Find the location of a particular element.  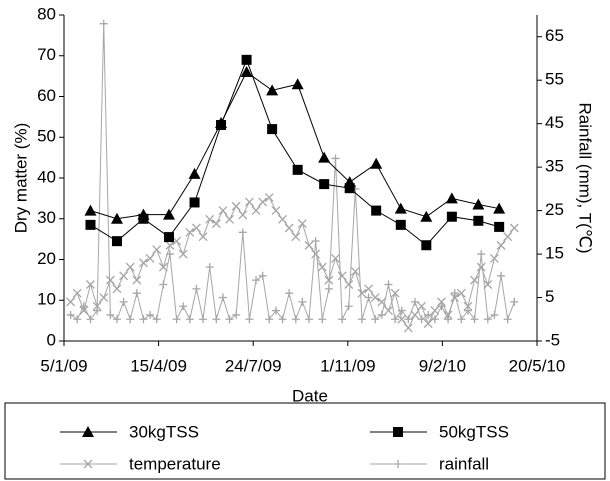

x-tick-label: 24/7/09 is located at coordinates (253, 365).